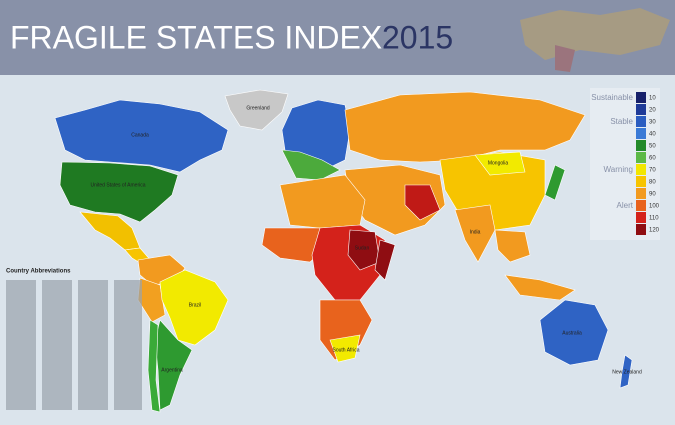  What do you see at coordinates (652, 159) in the screenshot?
I see `legend-value: 60` at bounding box center [652, 159].